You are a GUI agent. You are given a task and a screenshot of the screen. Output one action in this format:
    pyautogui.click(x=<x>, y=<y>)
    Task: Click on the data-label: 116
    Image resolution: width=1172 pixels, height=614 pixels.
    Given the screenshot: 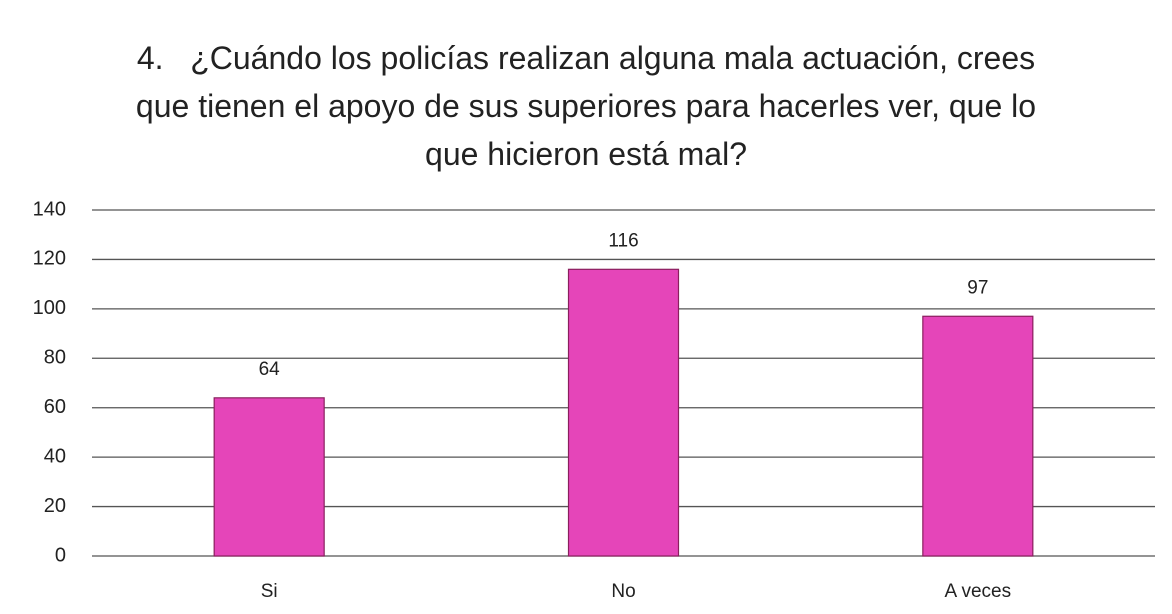 What is the action you would take?
    pyautogui.click(x=623, y=240)
    